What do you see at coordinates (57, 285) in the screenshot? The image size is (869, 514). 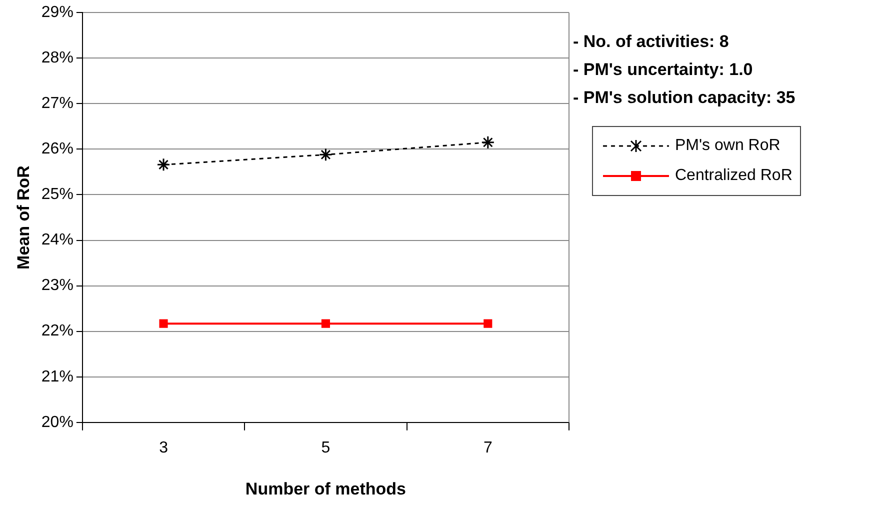 I see `y-tick-label: 23%` at bounding box center [57, 285].